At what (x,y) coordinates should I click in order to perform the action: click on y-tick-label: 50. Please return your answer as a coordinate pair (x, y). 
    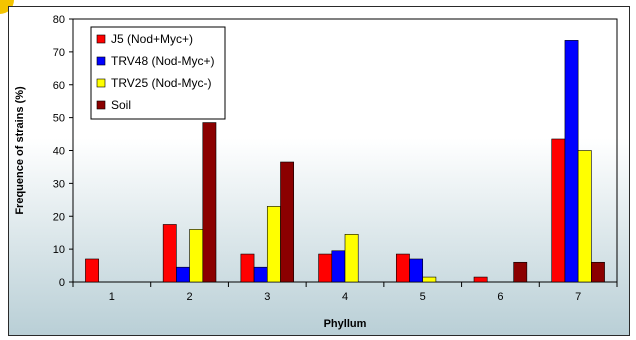
    Looking at the image, I should click on (59, 119).